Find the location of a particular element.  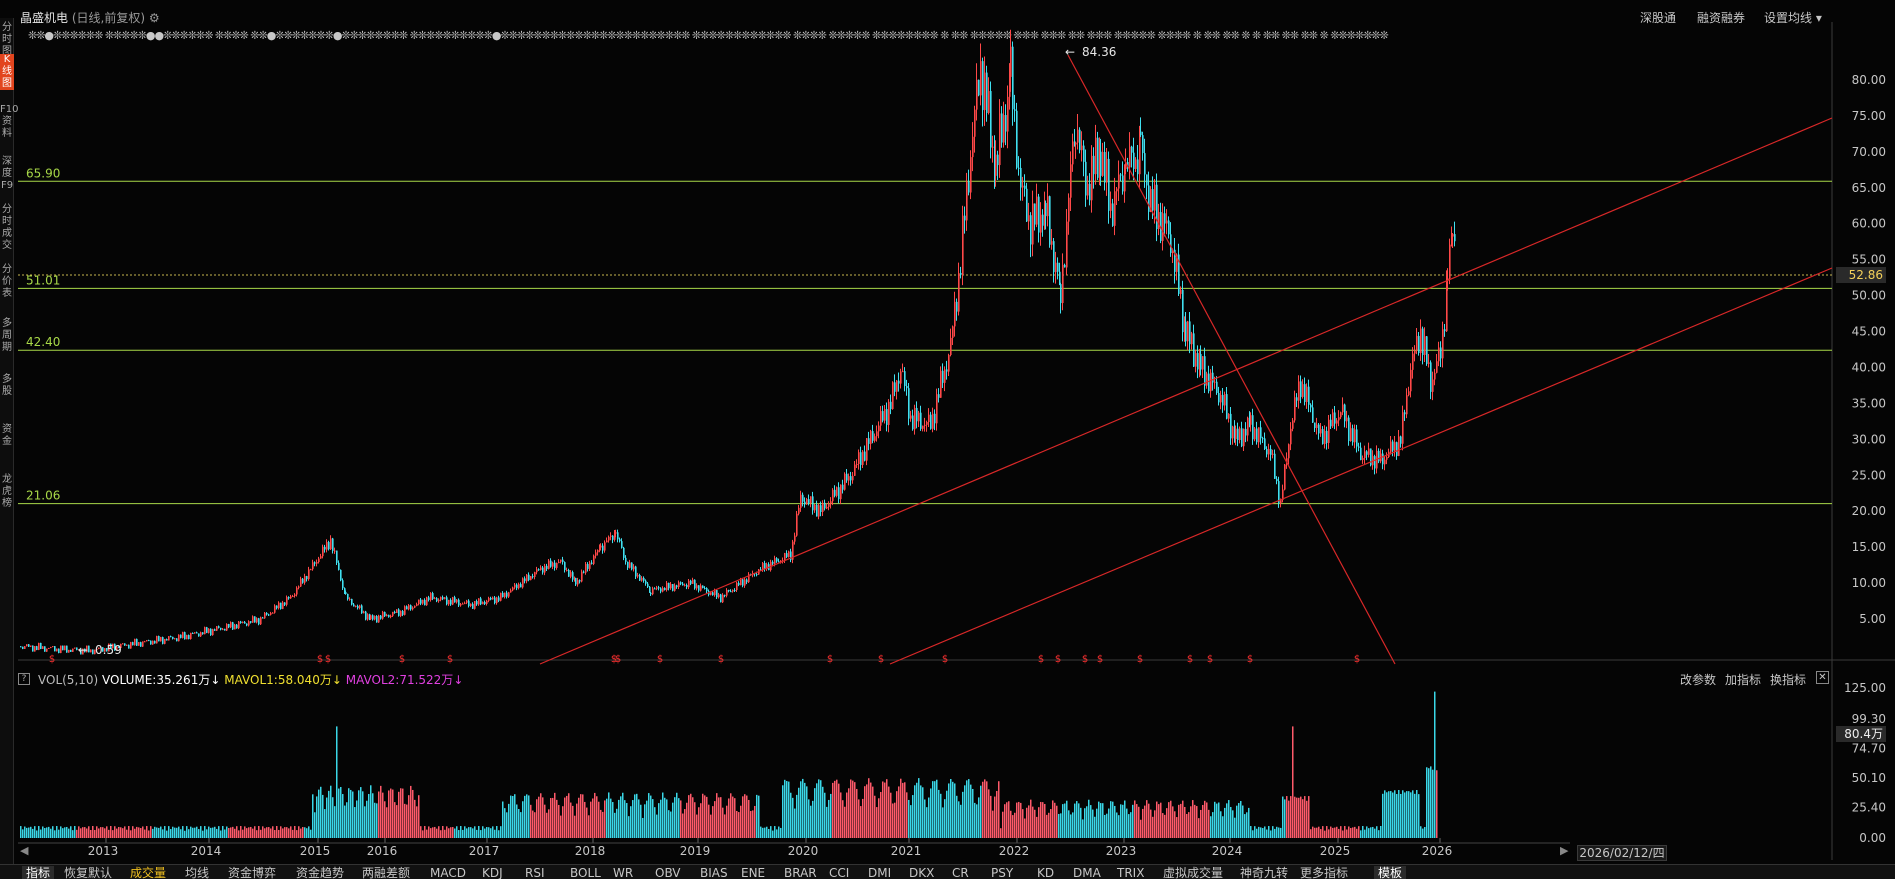

add-indicator-button: 加指标 is located at coordinates (1743, 680).